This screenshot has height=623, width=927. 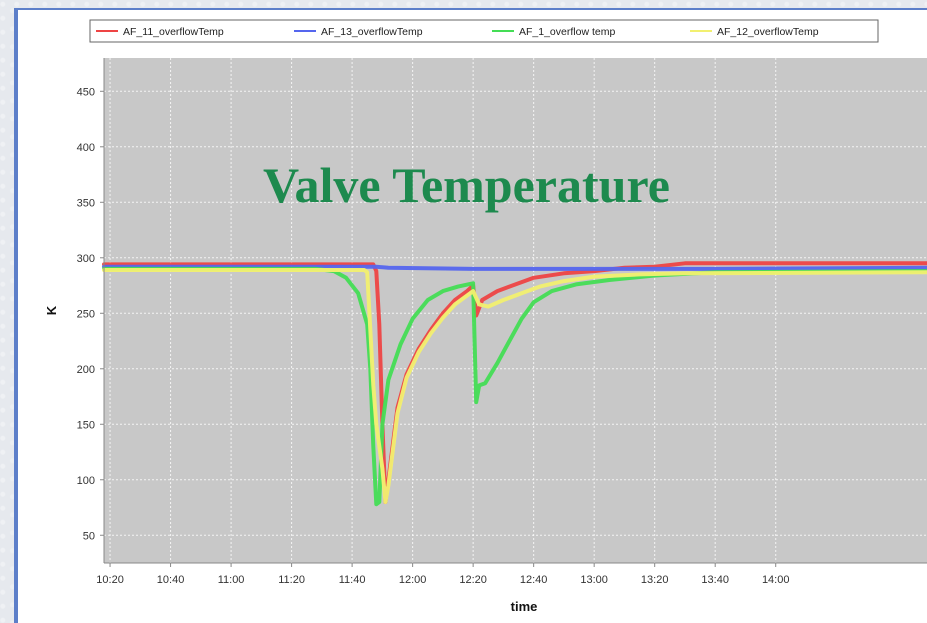 What do you see at coordinates (768, 32) in the screenshot?
I see `legend-label: AF_12_overflowTemp` at bounding box center [768, 32].